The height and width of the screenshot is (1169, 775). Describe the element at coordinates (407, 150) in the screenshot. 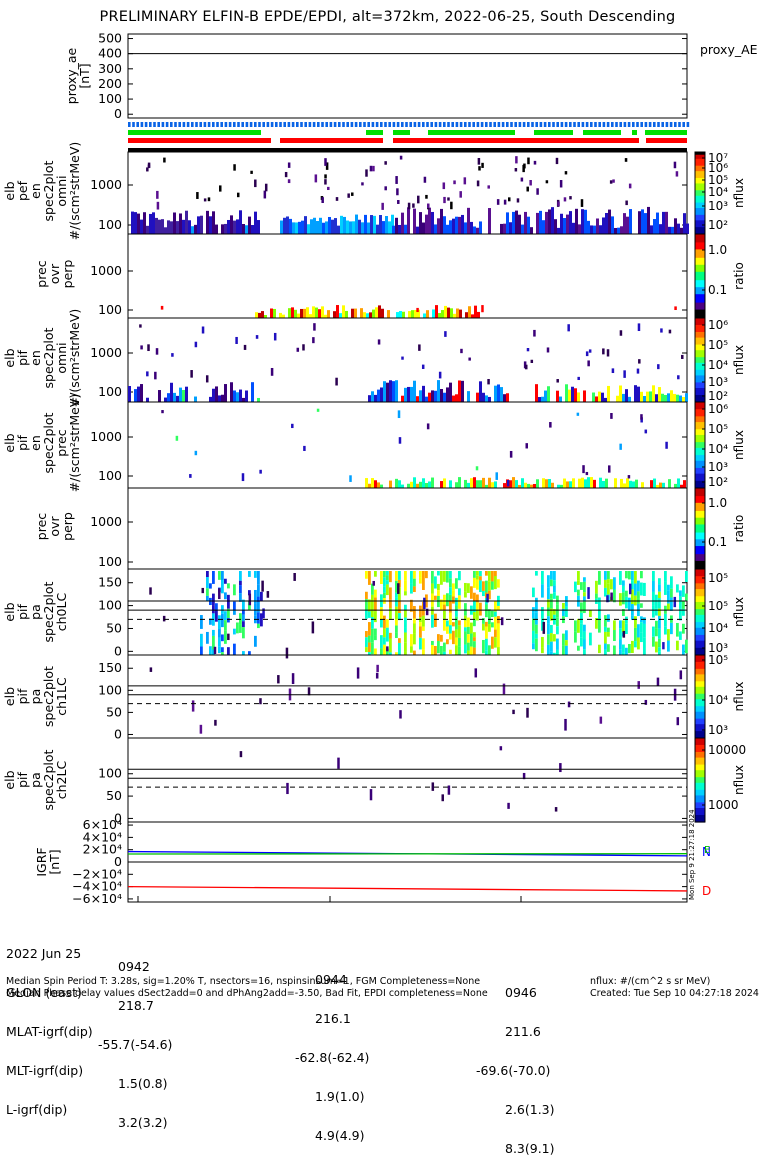

I see `panel-1-top-band` at that location.